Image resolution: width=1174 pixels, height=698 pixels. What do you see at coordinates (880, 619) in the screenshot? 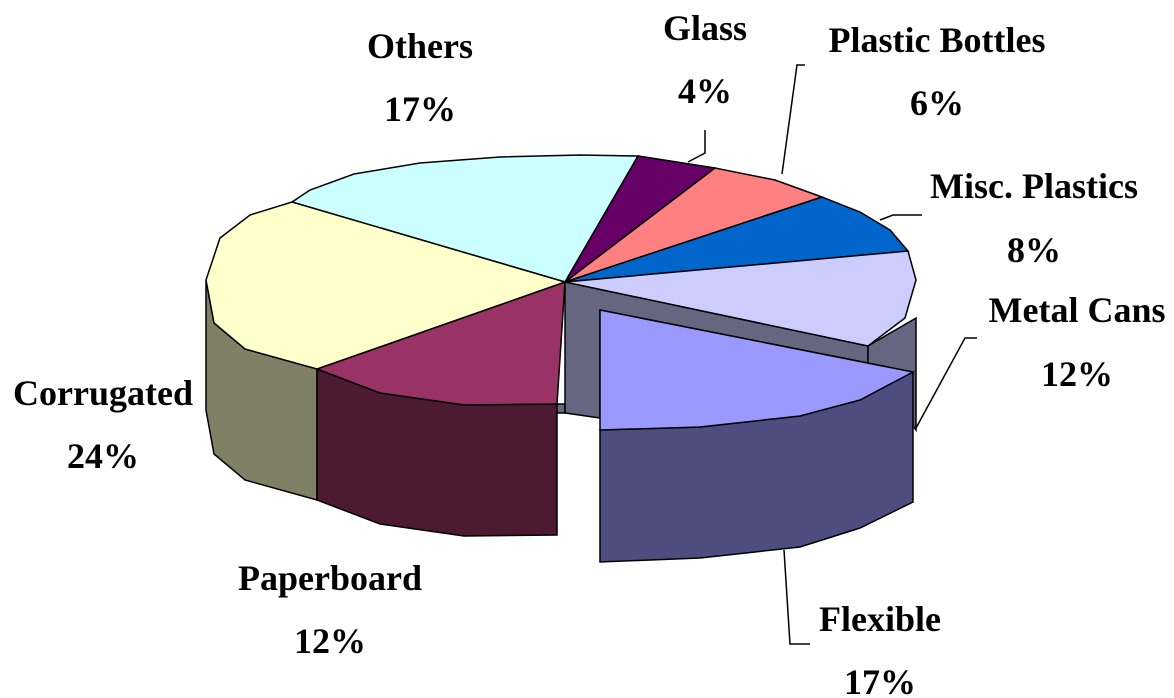
I see `label-flexible: Flexible` at bounding box center [880, 619].